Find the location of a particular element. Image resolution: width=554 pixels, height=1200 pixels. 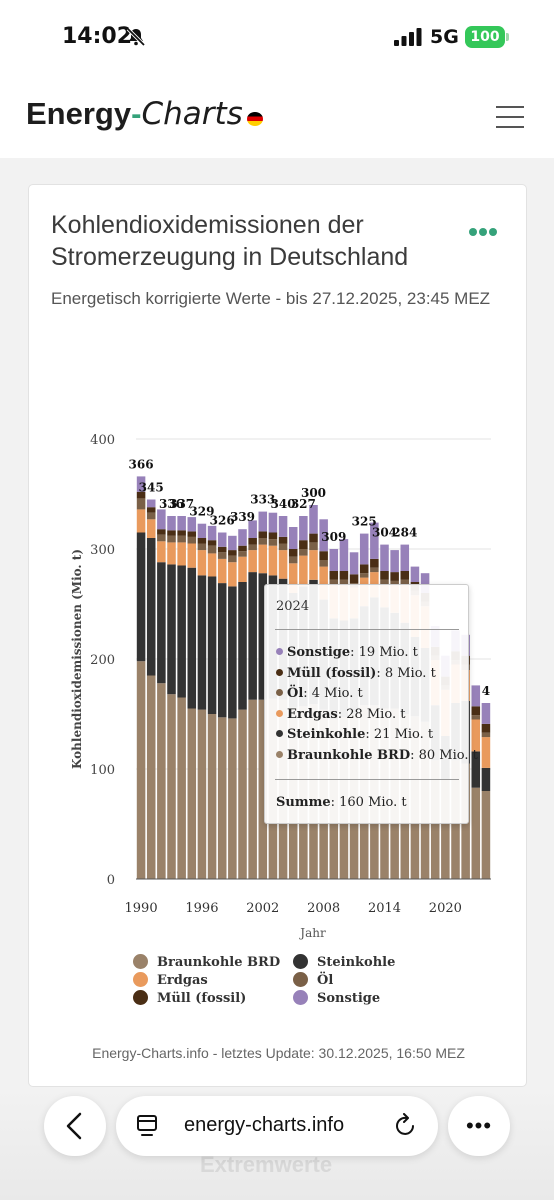

tooltip-series-value: : 8 Mio. t is located at coordinates (406, 673).